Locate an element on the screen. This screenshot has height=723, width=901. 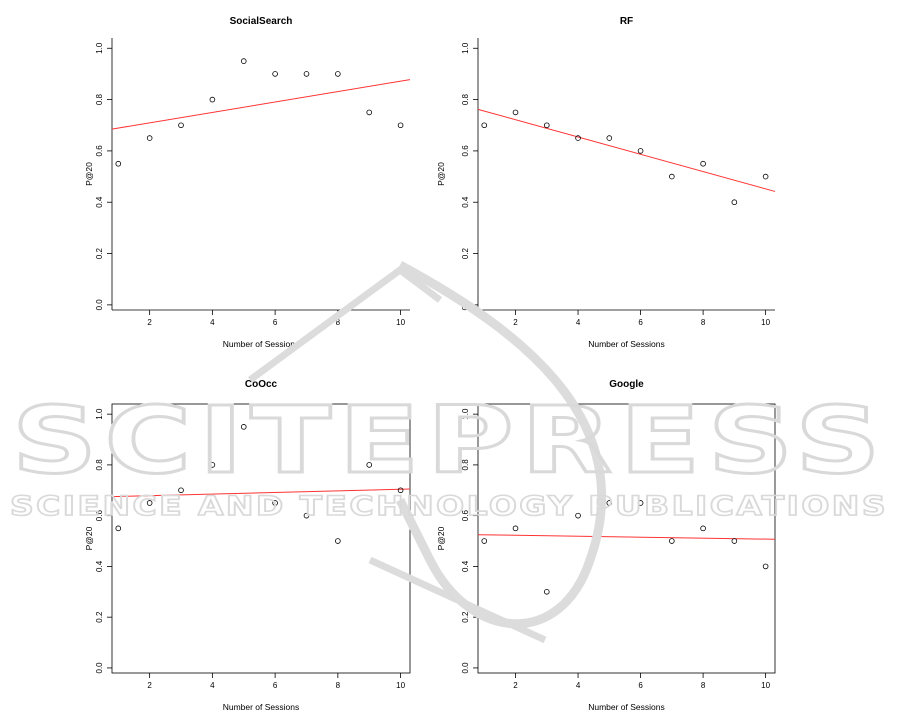
plot-box is located at coordinates (261, 538).